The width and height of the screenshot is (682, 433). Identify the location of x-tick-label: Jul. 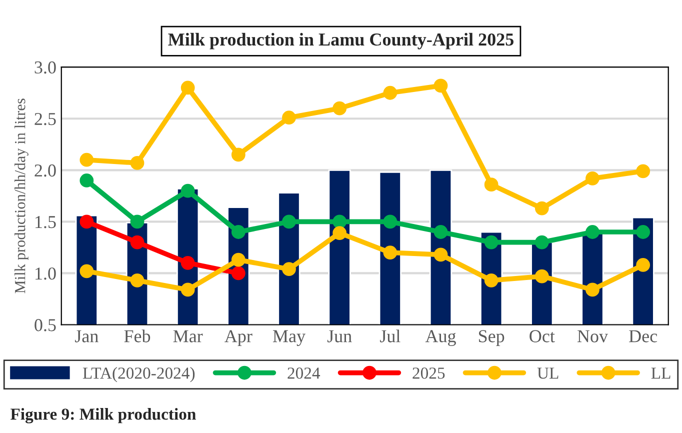
(390, 336).